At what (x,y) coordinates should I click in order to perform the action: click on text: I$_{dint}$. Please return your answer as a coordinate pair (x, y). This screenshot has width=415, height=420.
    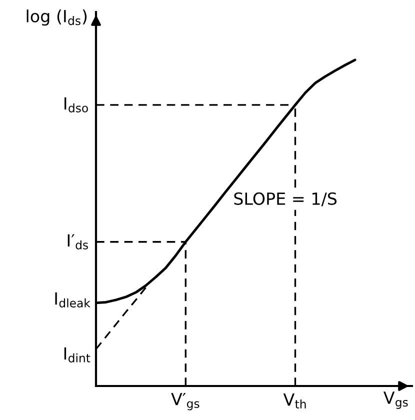
    Looking at the image, I should click on (77, 354).